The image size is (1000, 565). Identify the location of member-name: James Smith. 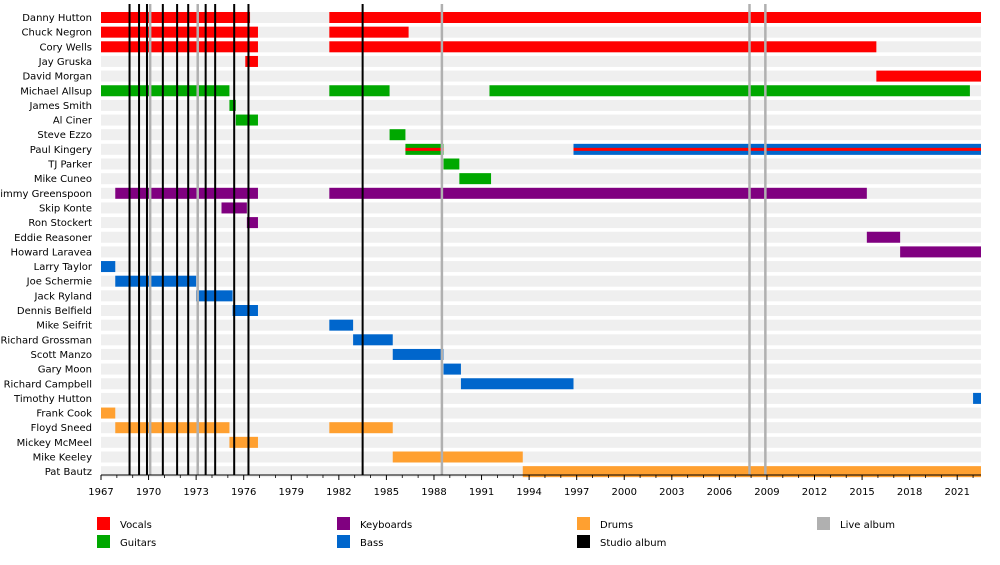
(61, 106).